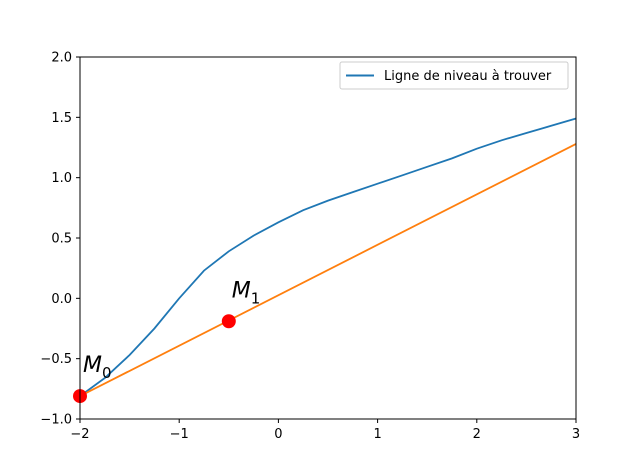 This screenshot has width=640, height=472. I want to click on points-layer: M0 M1, so click(167, 341).